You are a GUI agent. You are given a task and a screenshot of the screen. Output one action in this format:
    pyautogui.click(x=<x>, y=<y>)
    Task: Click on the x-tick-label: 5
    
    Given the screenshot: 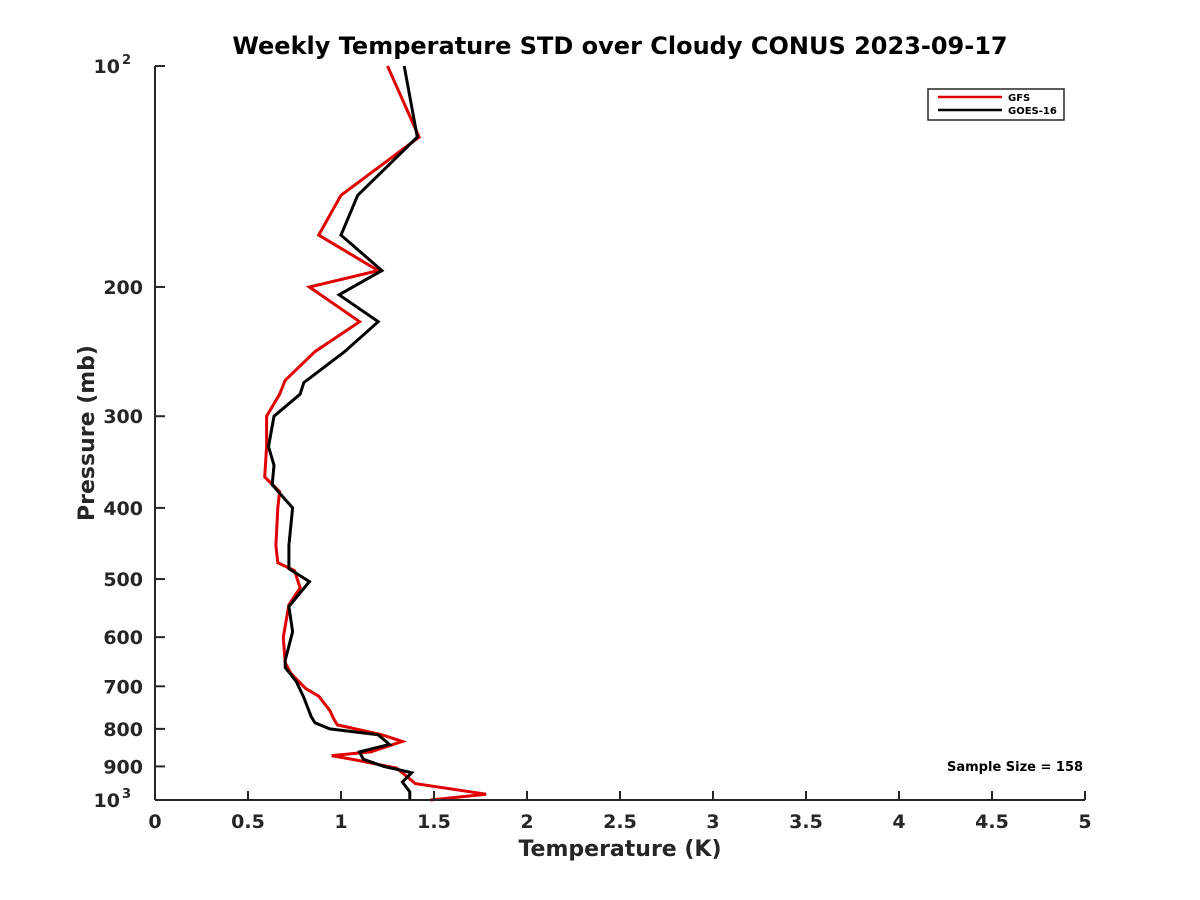 What is the action you would take?
    pyautogui.click(x=1084, y=822)
    